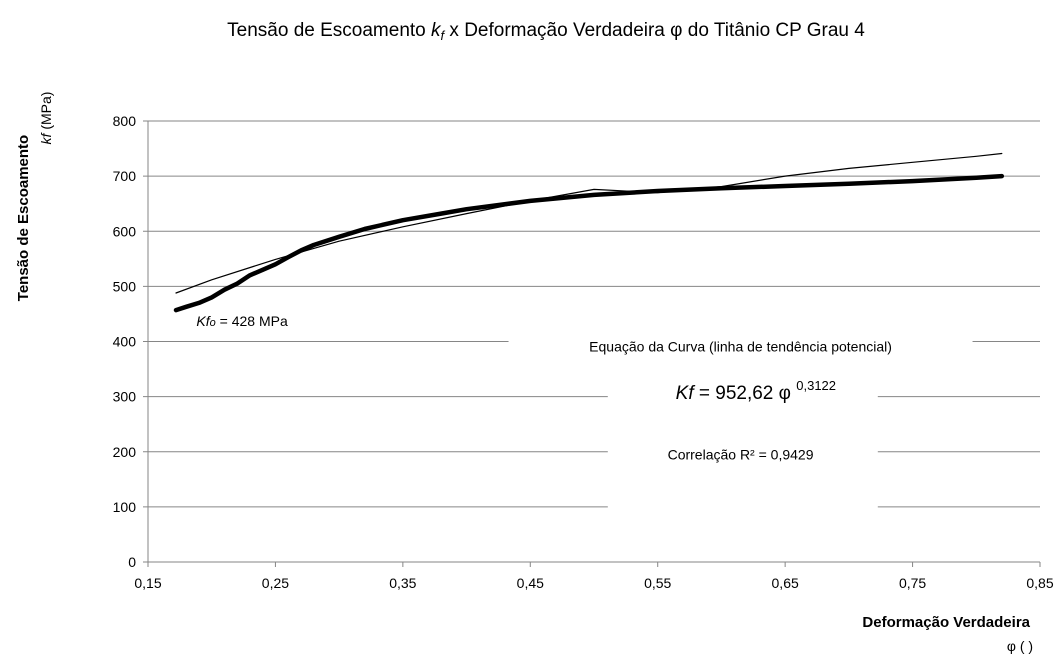 The image size is (1061, 666). Describe the element at coordinates (23, 218) in the screenshot. I see `y-axis-title: Tensão de Escoamento` at that location.